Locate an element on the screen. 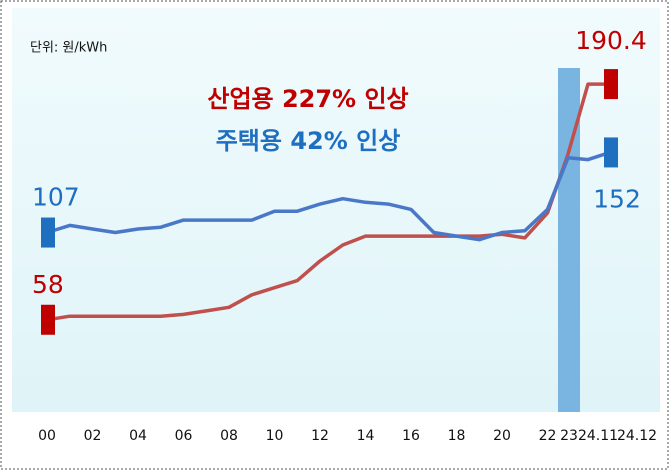 The height and width of the screenshot is (471, 670). x-tick-label: 14 is located at coordinates (366, 436).